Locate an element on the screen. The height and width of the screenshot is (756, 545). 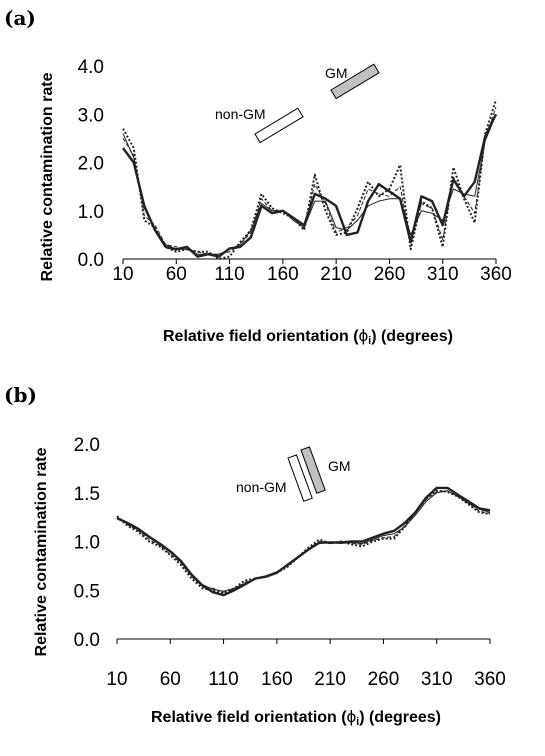
non-gm-marker-b is located at coordinates (300, 478).